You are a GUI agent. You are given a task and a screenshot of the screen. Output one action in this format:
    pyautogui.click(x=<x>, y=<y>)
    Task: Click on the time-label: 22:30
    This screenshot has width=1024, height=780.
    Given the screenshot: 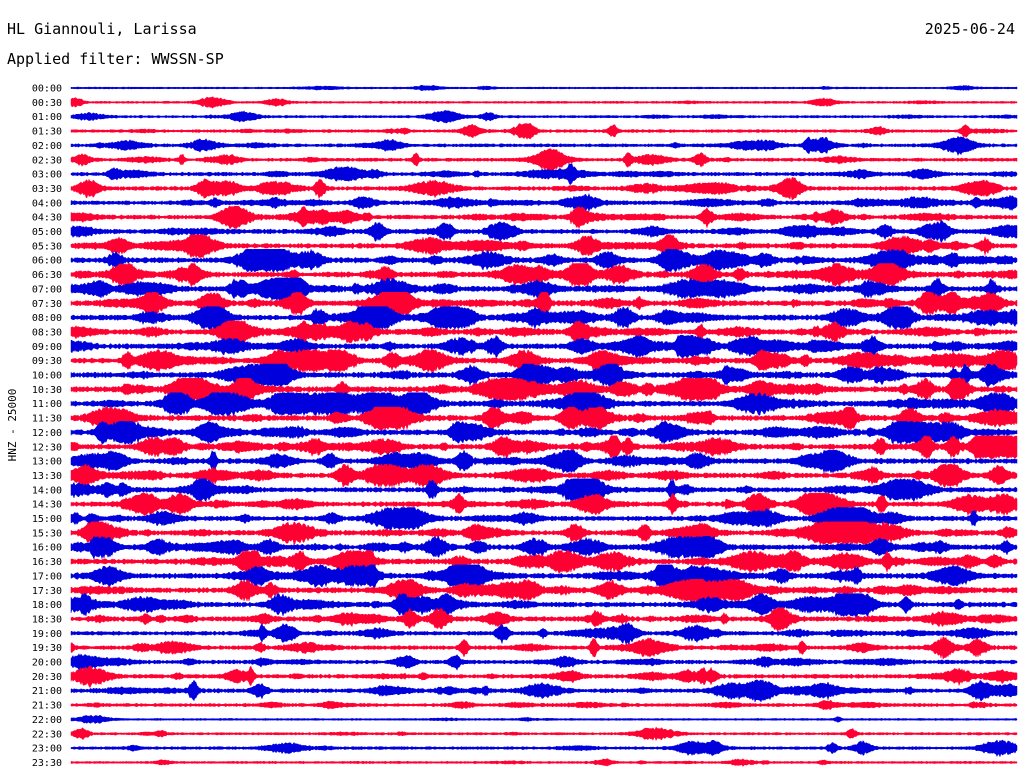 What is the action you would take?
    pyautogui.click(x=47, y=734)
    